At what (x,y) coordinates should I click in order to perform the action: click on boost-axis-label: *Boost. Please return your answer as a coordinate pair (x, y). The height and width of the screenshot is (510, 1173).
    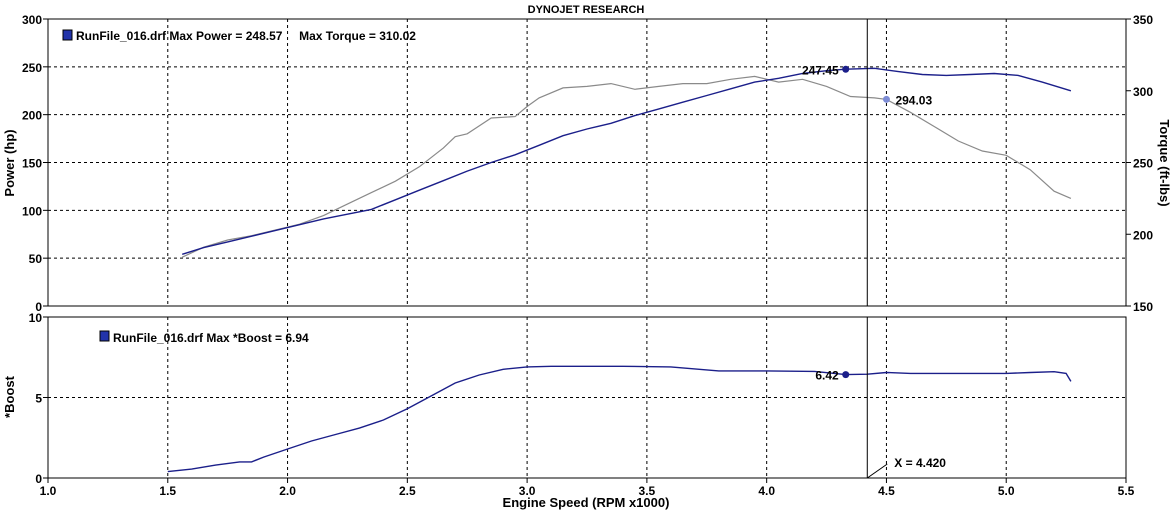
    Looking at the image, I should click on (9, 396).